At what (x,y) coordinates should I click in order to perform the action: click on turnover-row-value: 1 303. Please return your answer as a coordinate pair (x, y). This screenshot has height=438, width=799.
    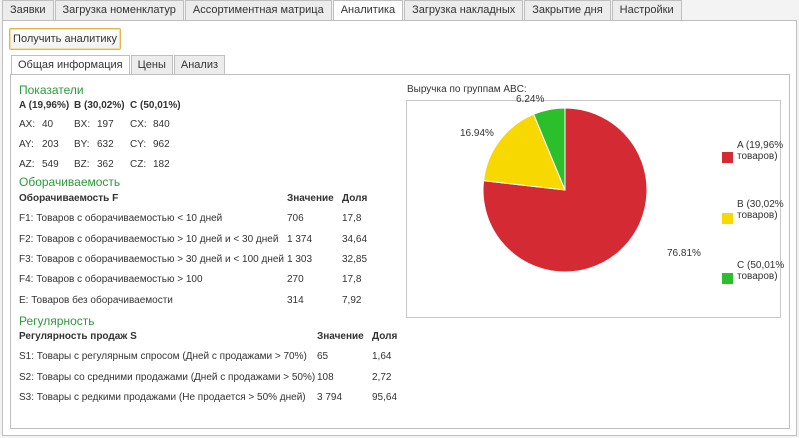
    Looking at the image, I should click on (300, 259).